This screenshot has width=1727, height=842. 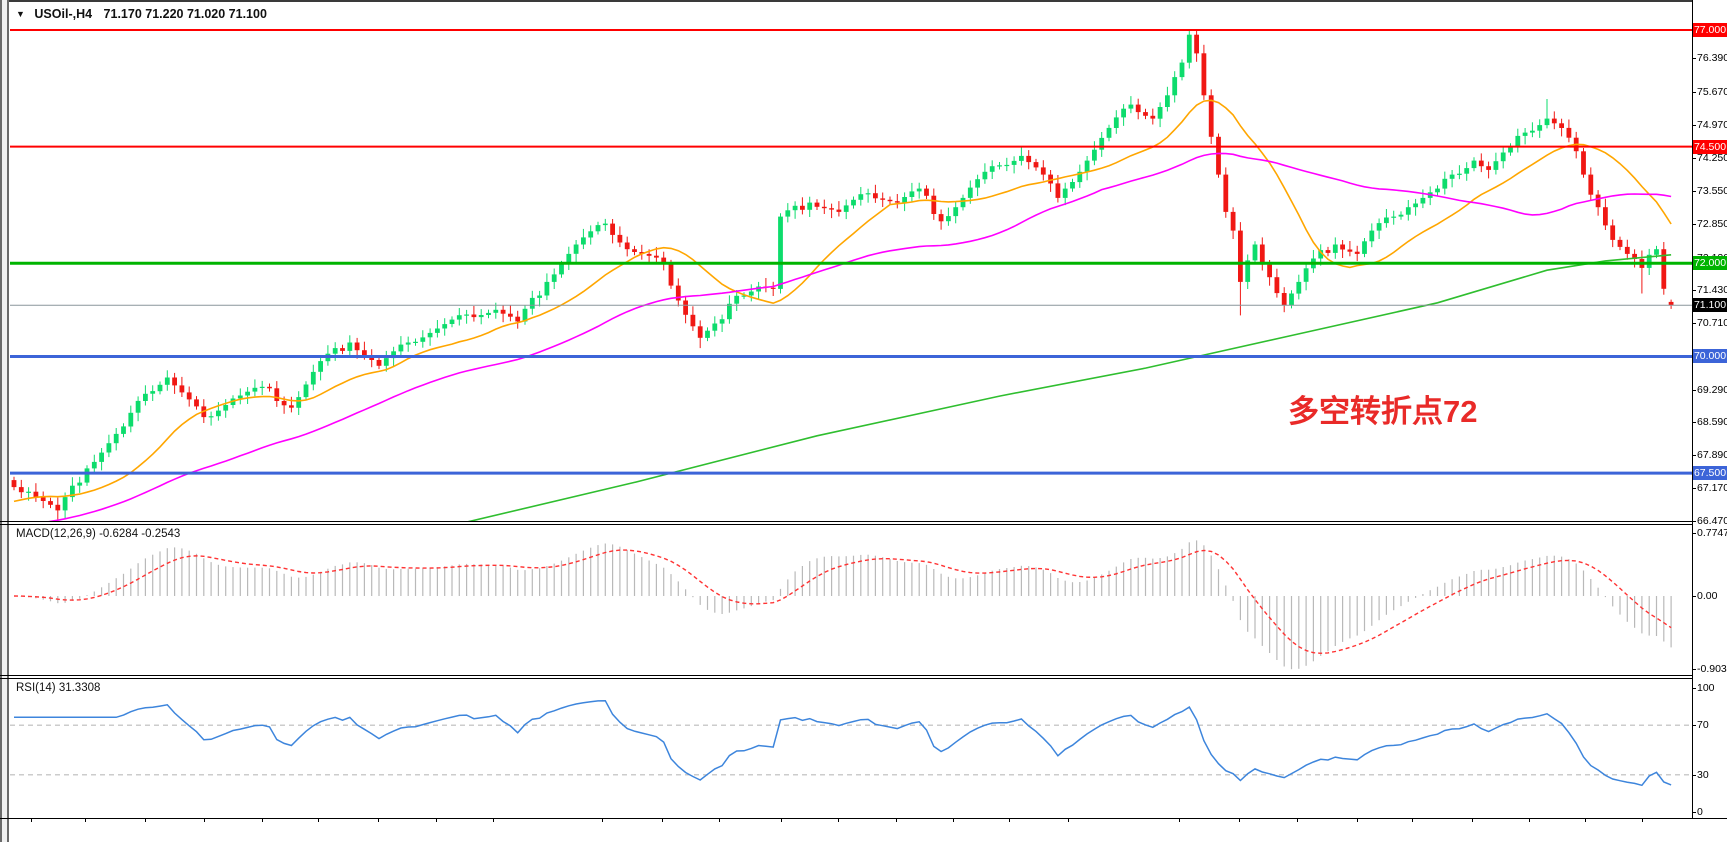 What do you see at coordinates (63, 14) in the screenshot?
I see `symbol-timeframe-label: USOil-,H4` at bounding box center [63, 14].